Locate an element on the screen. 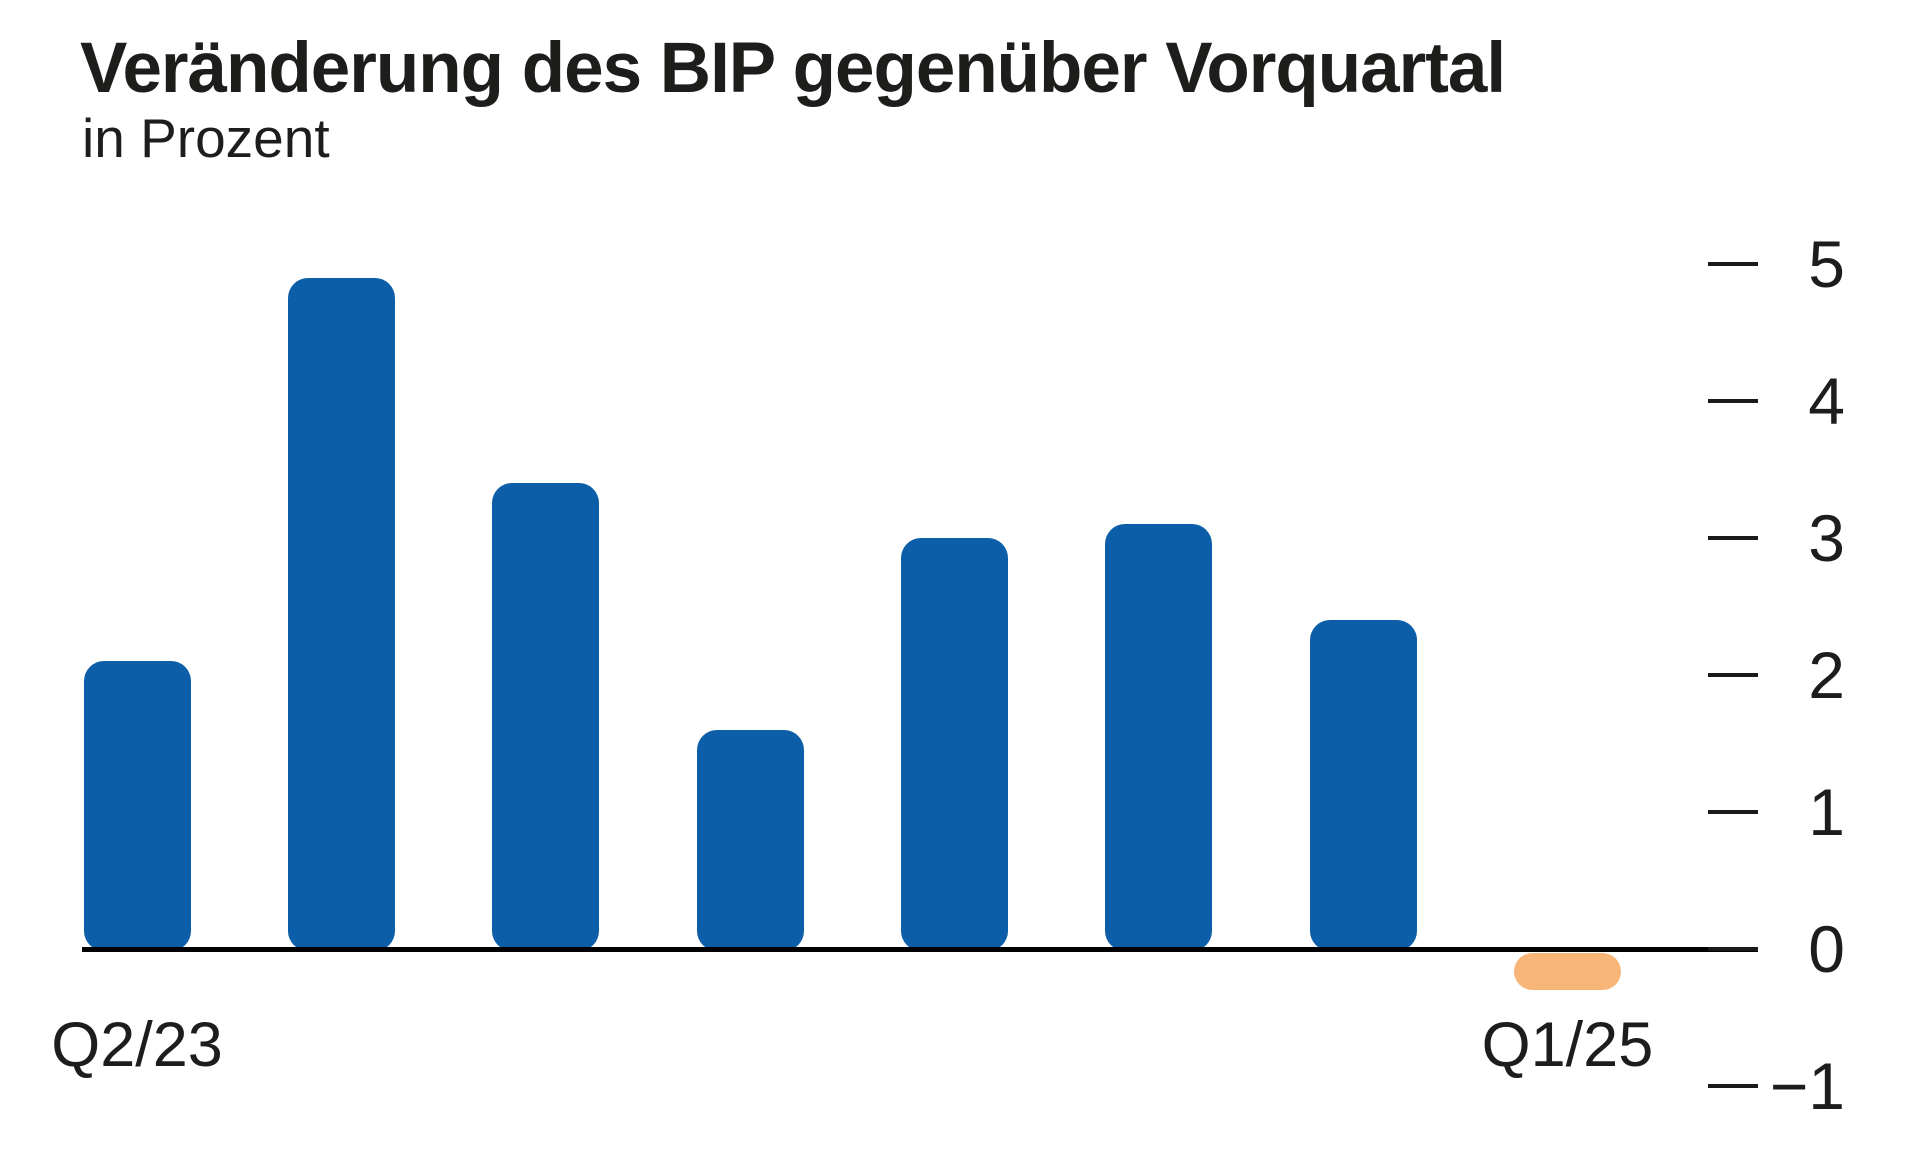 The height and width of the screenshot is (1156, 1913). bar-Q4/24 is located at coordinates (1363, 785).